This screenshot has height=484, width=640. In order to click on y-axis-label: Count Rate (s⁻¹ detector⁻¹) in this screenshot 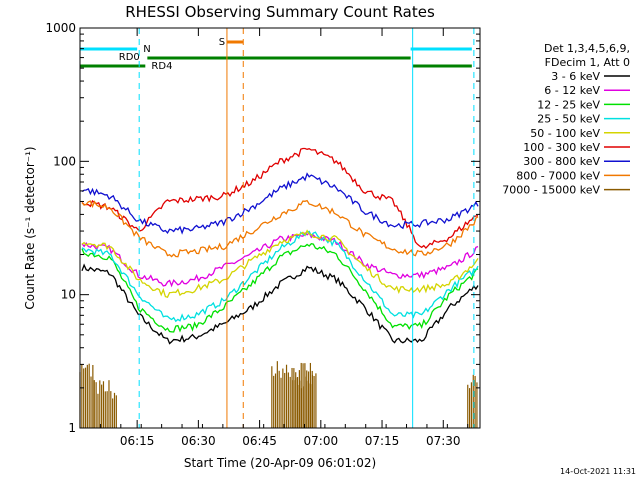, I will do `click(30, 227)`.